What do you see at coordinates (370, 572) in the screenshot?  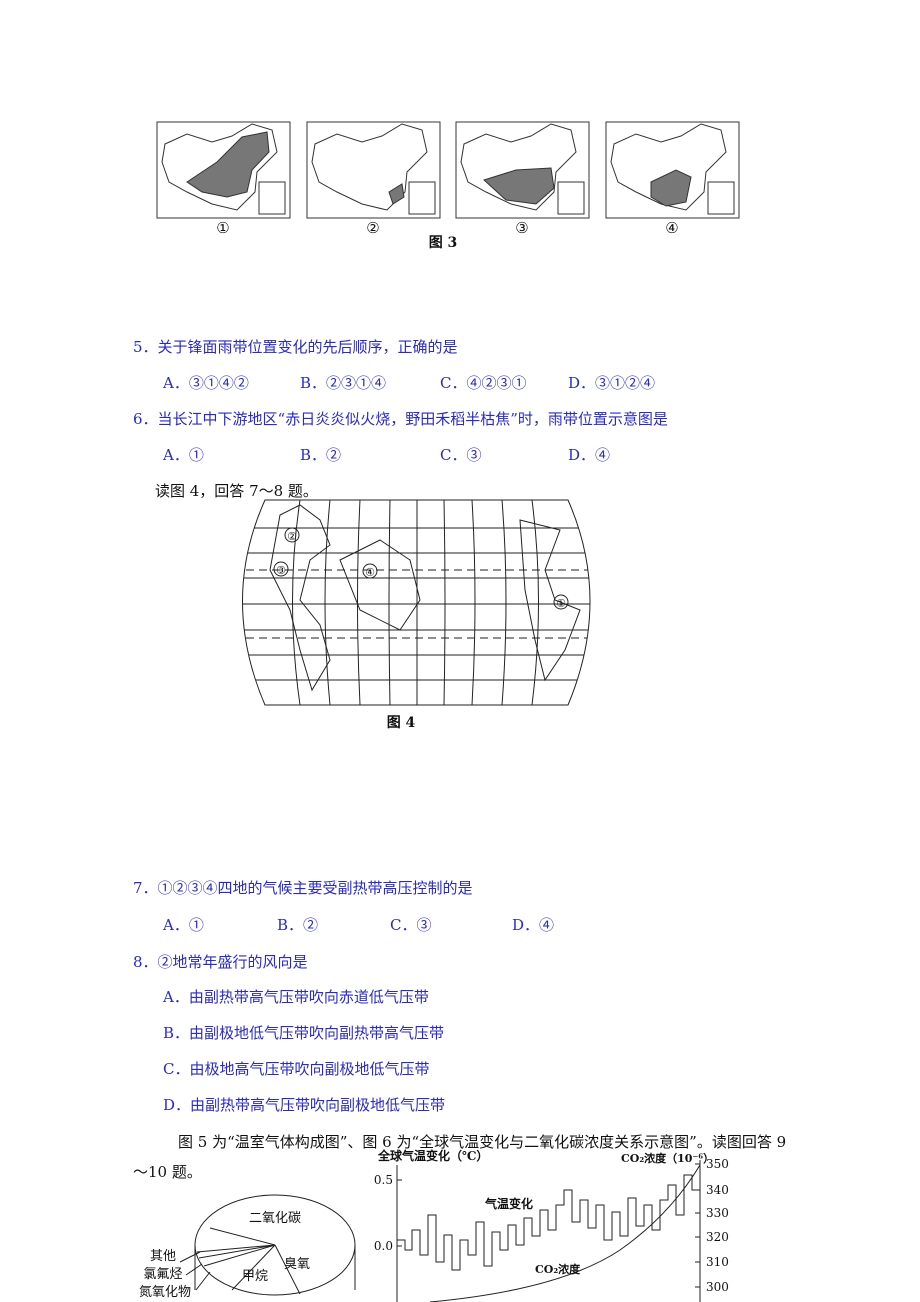 I see `map-marker: ④` at bounding box center [370, 572].